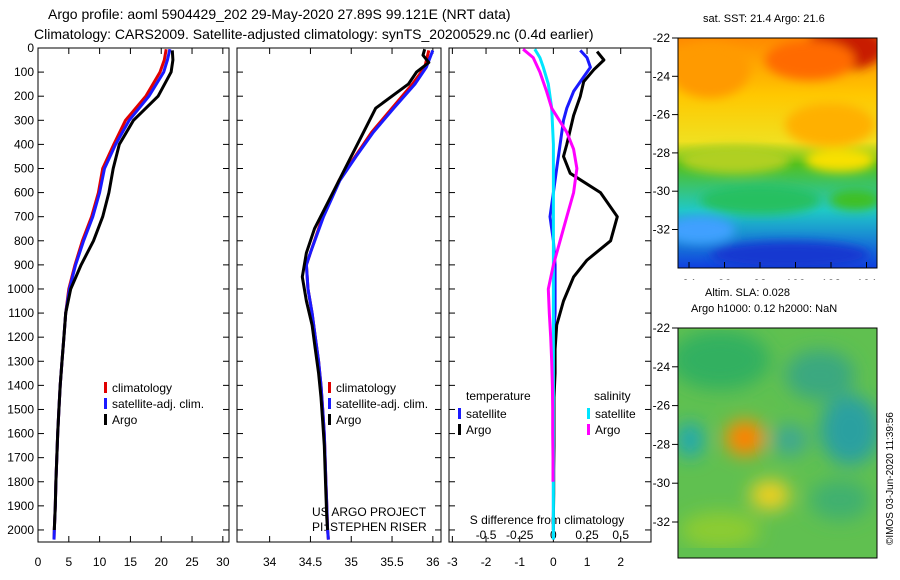 The height and width of the screenshot is (580, 900). Describe the element at coordinates (24, 144) in the screenshot. I see `y-tick-label: 400` at that location.